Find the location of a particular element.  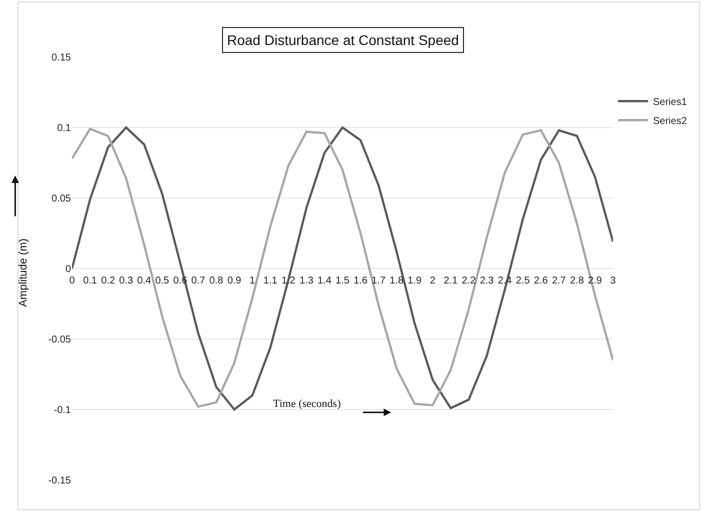

x-tick-label: 1.3 is located at coordinates (306, 281).